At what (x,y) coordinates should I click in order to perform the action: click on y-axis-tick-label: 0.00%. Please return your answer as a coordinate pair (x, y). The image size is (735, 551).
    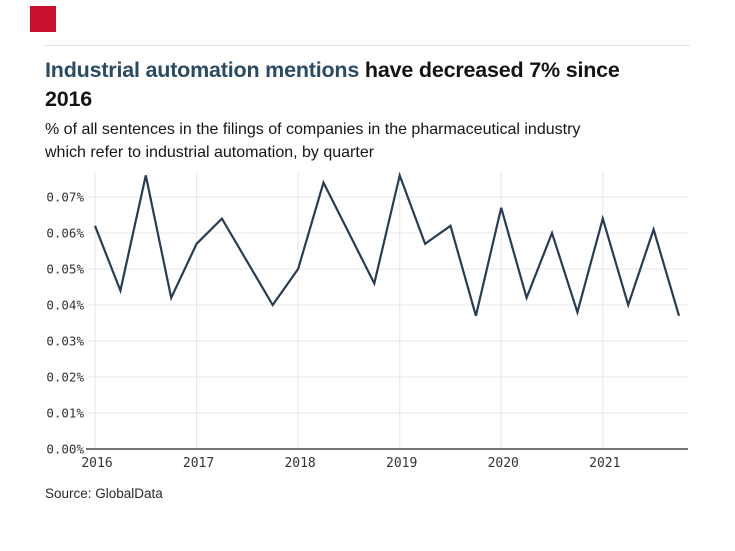
    Looking at the image, I should click on (65, 449).